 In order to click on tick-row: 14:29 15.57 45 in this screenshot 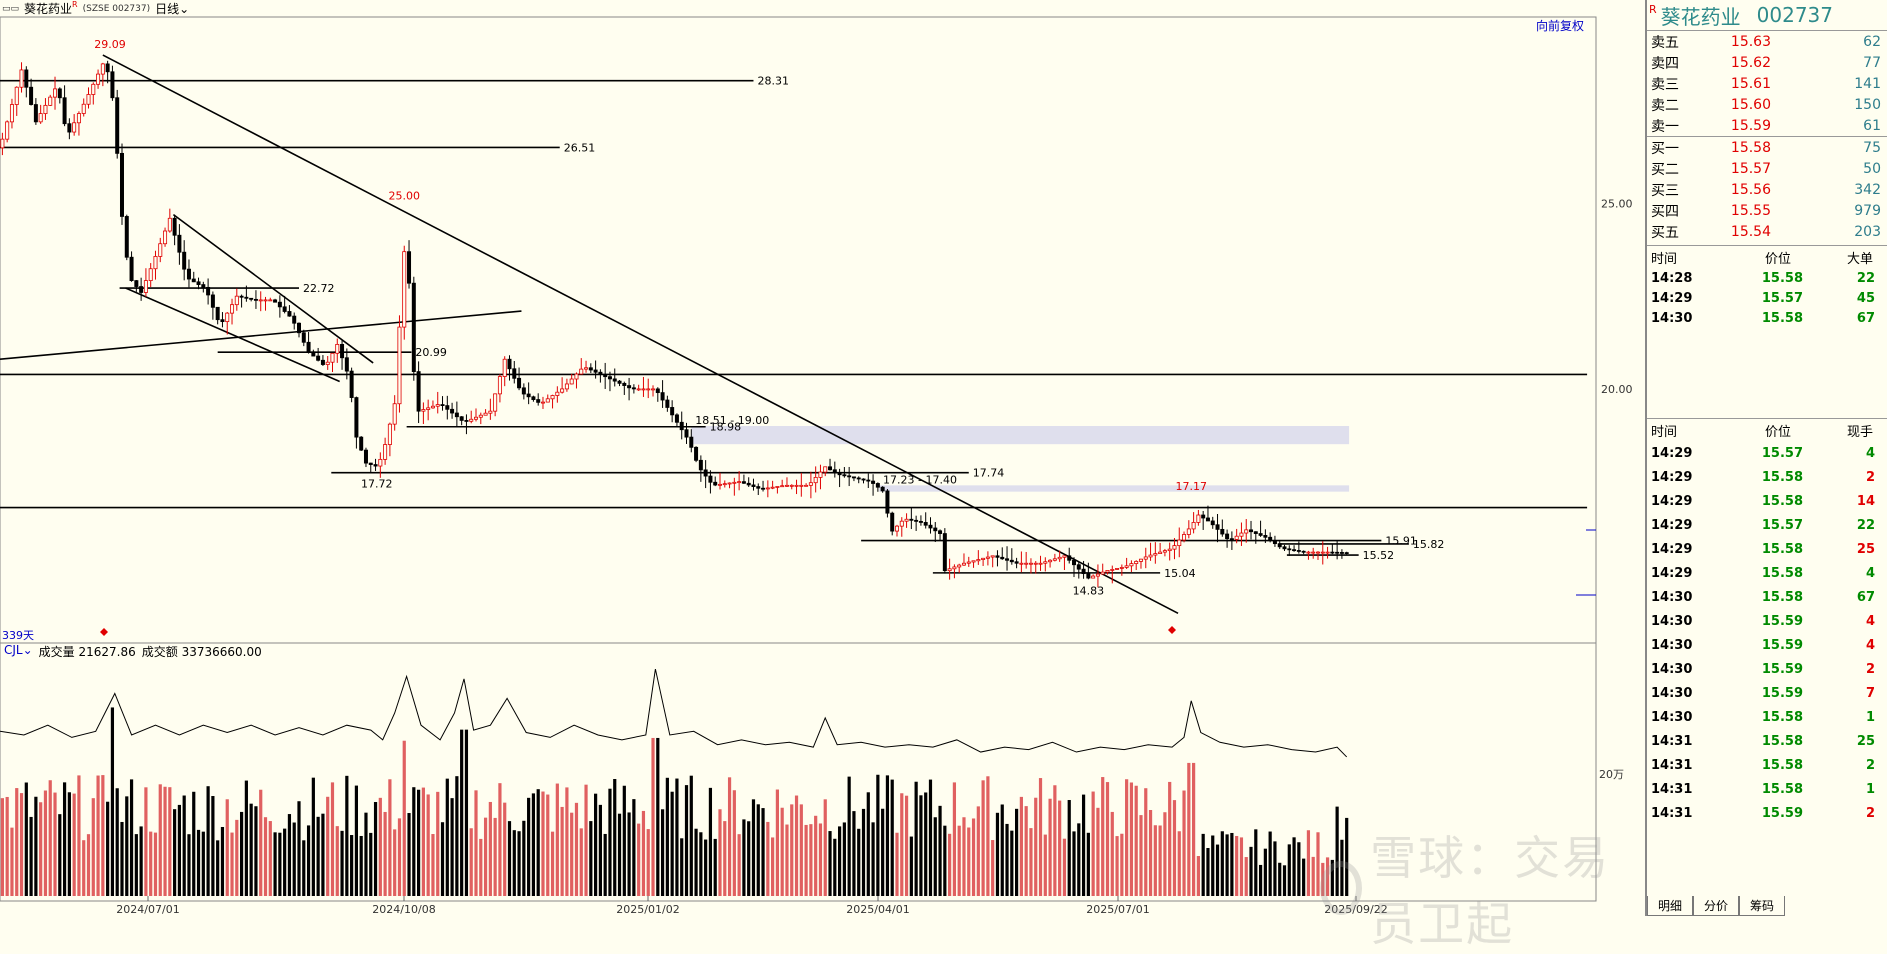, I will do `click(1767, 298)`.